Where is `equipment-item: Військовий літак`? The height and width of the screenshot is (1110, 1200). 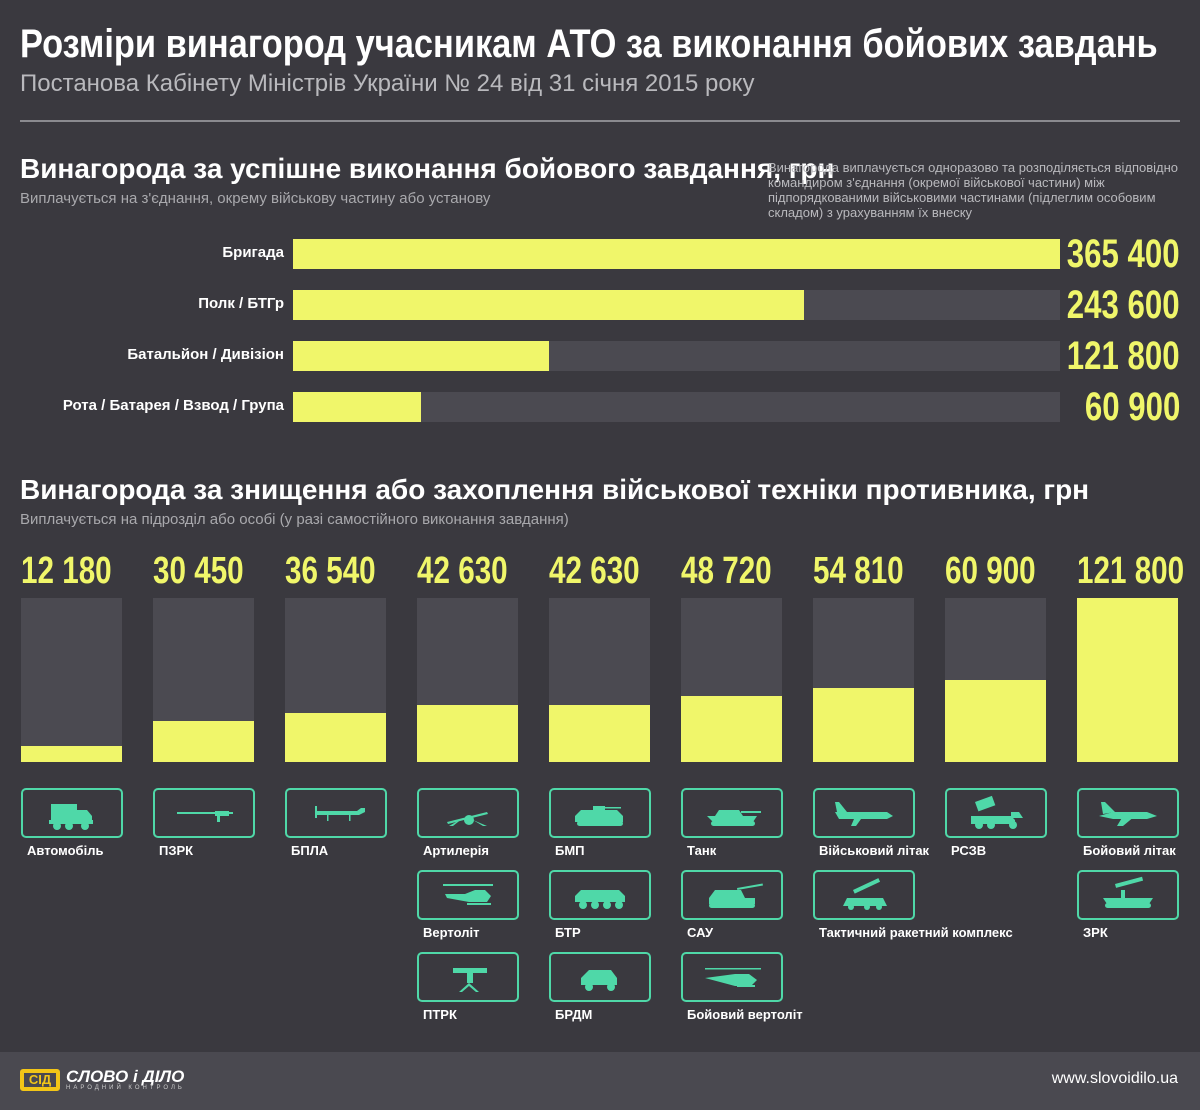 equipment-item: Військовий літак is located at coordinates (878, 823).